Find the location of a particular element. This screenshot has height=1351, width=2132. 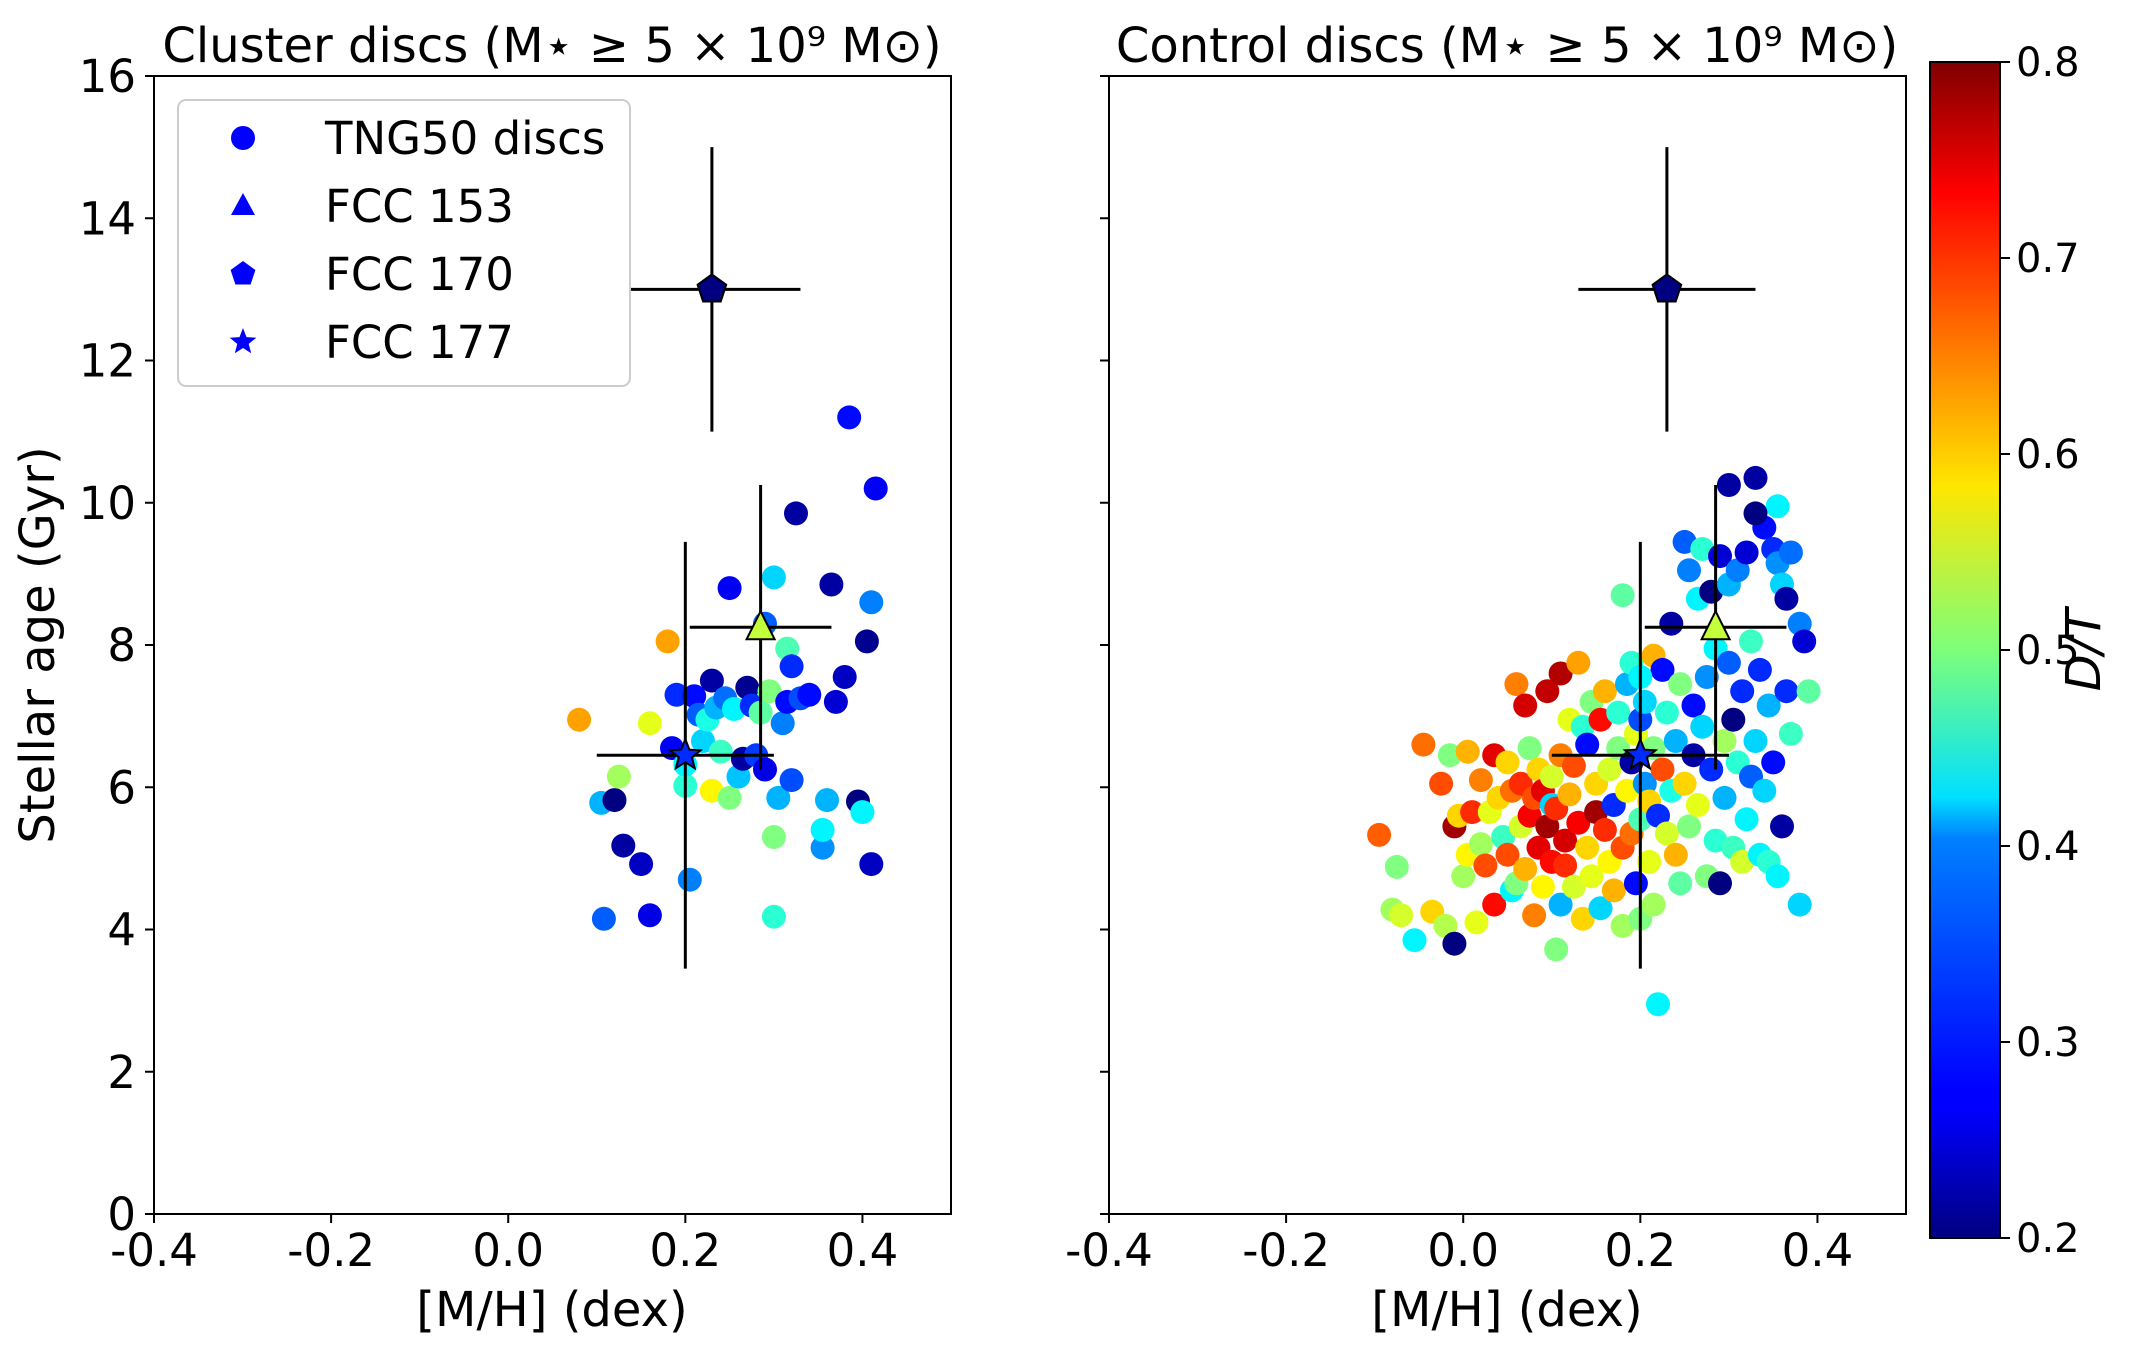

fcc177-marker is located at coordinates (1640, 753).